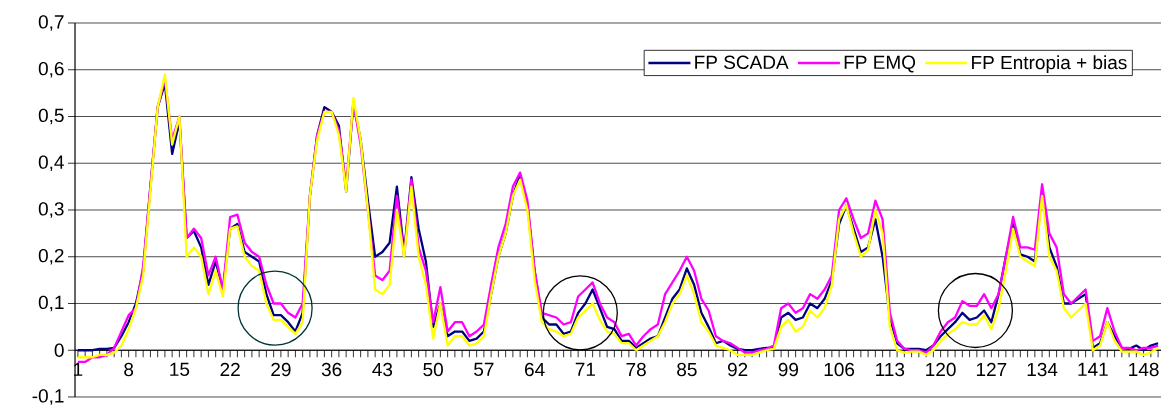  I want to click on x-tick-label: 120, so click(941, 369).